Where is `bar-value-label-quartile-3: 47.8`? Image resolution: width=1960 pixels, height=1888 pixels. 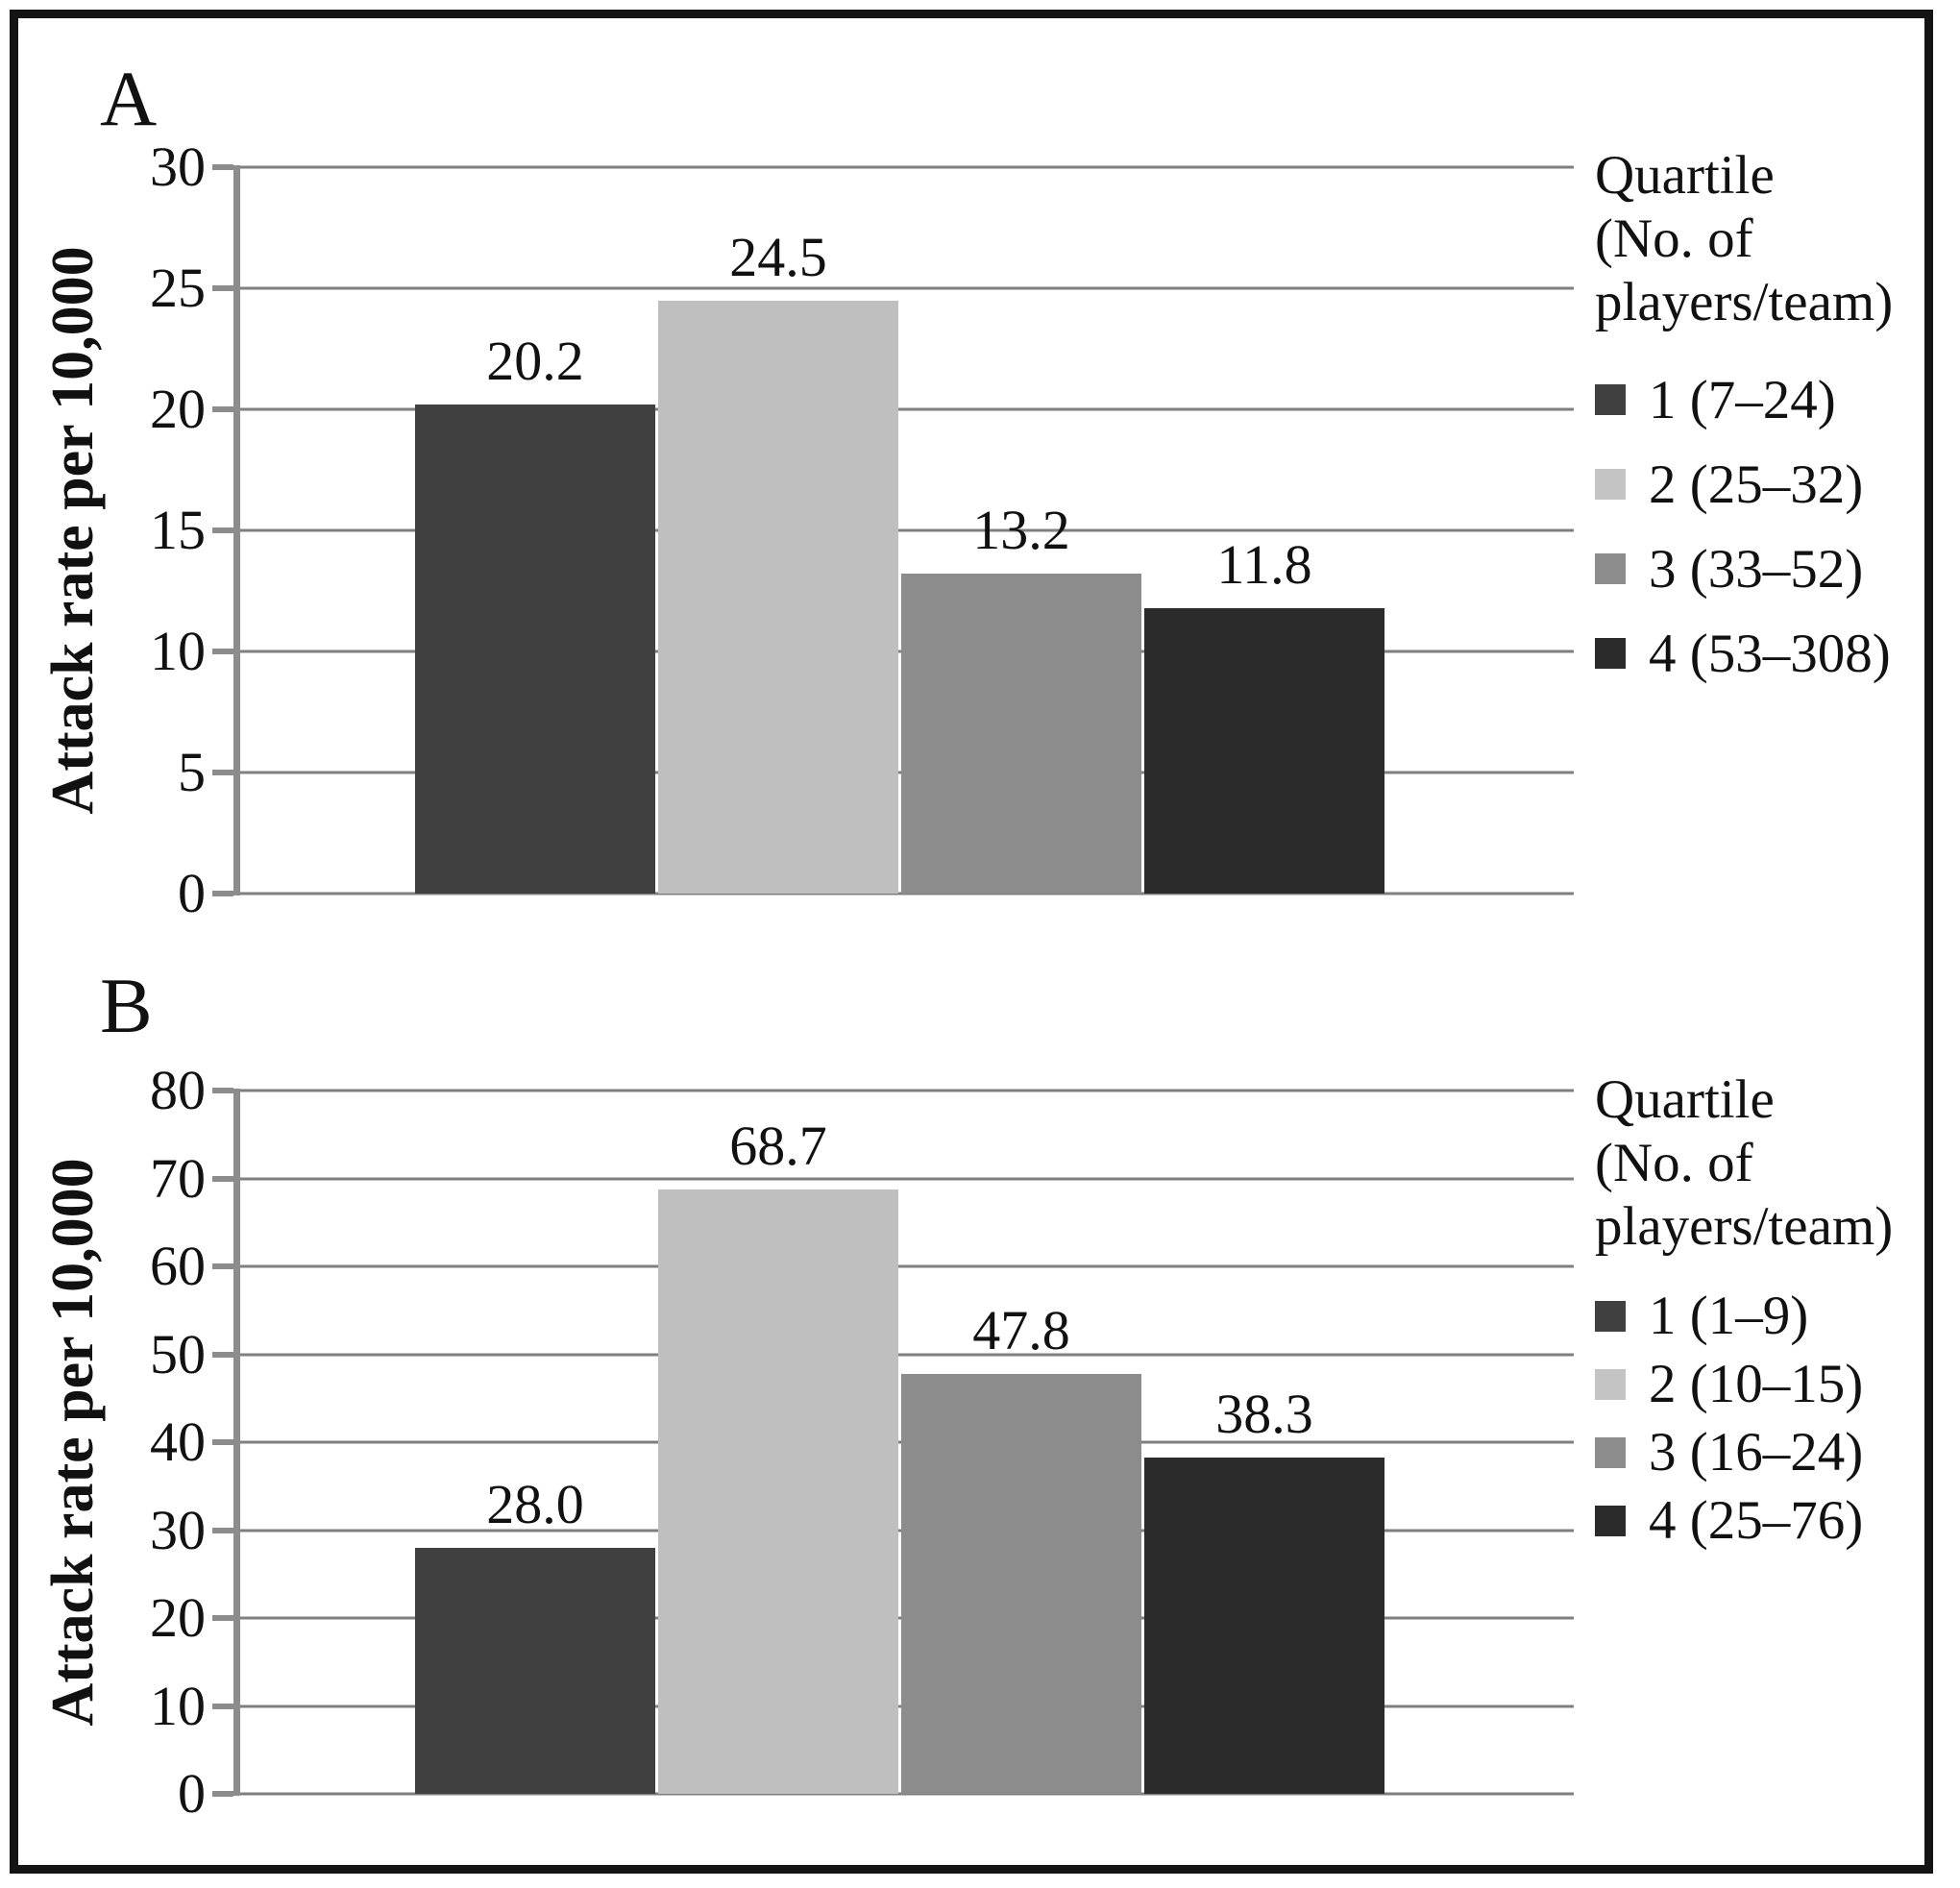
bar-value-label-quartile-3: 47.8 is located at coordinates (1021, 1329).